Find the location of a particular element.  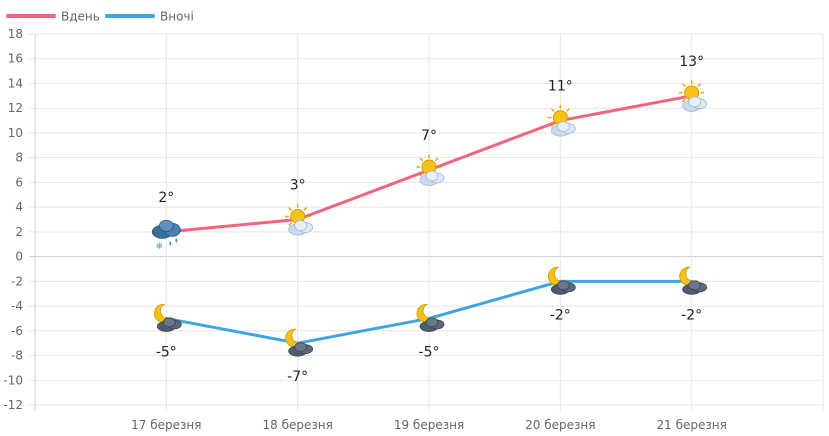

data-label: 13° is located at coordinates (691, 62).